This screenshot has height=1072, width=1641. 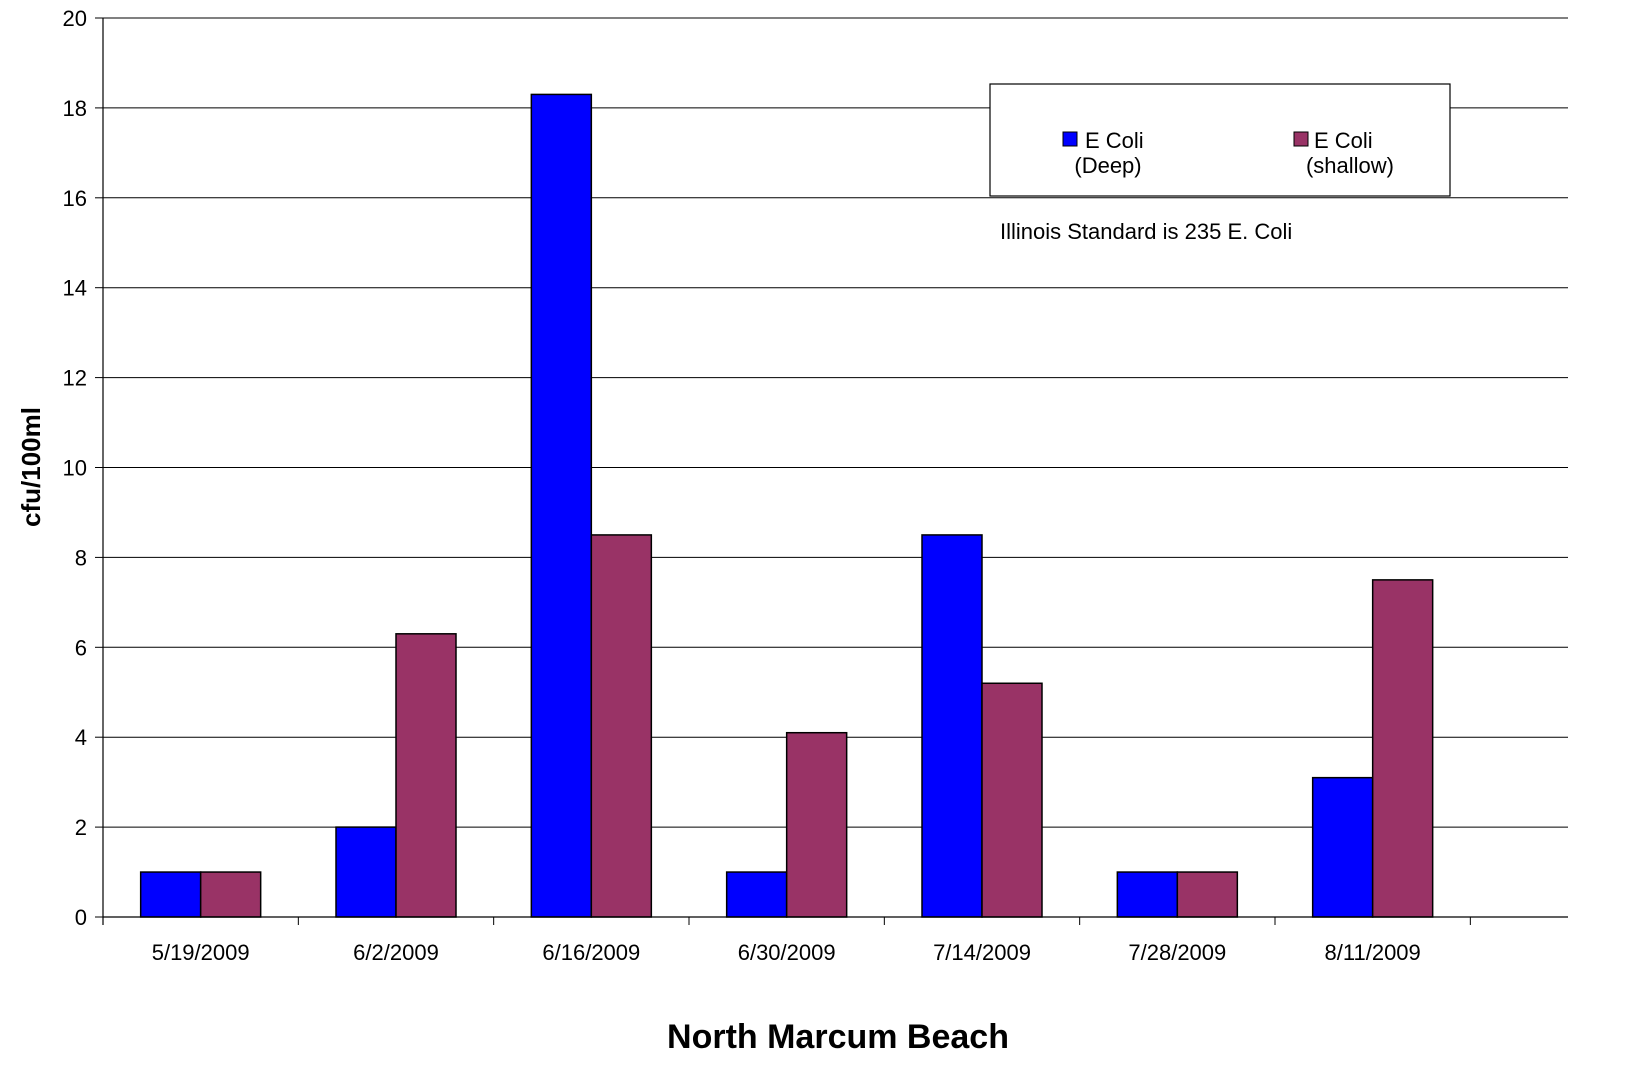 What do you see at coordinates (81, 827) in the screenshot?
I see `y-tick-label-2: 2` at bounding box center [81, 827].